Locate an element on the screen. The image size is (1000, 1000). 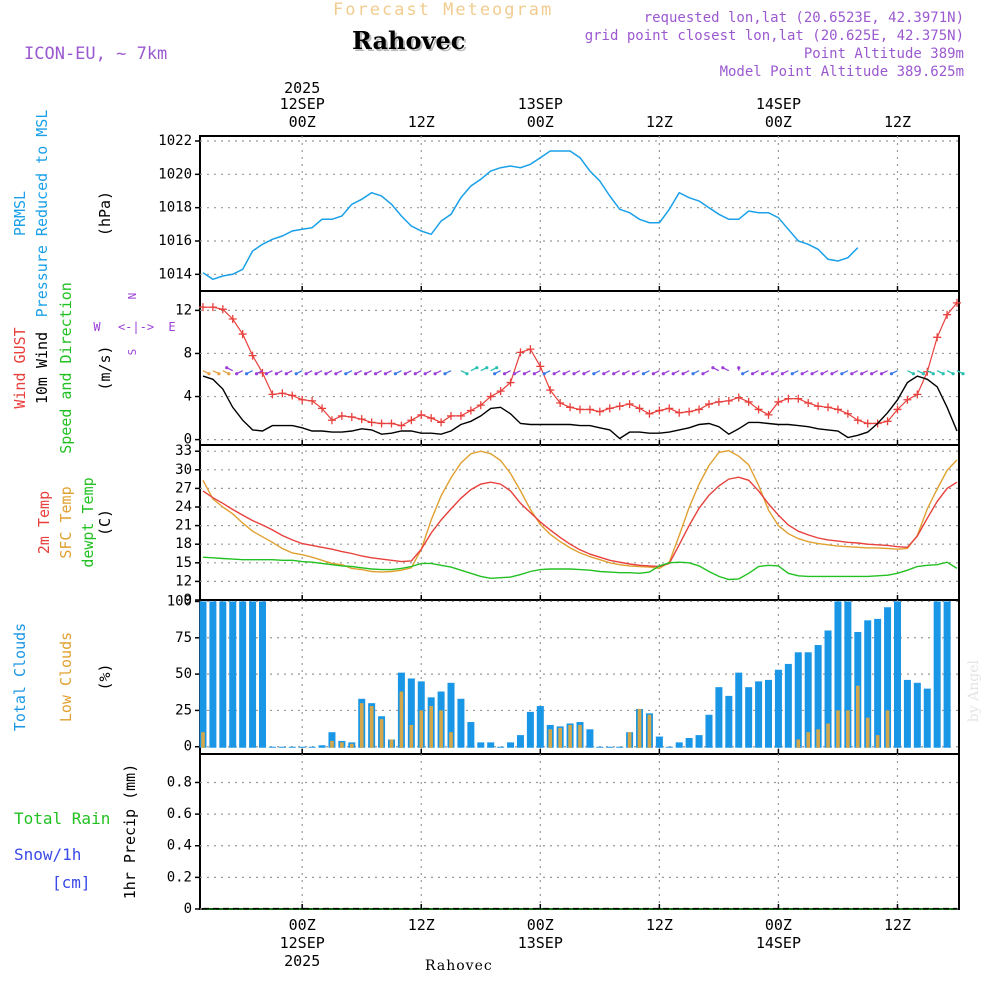
bottom-date-label: 12SEP is located at coordinates (302, 943).